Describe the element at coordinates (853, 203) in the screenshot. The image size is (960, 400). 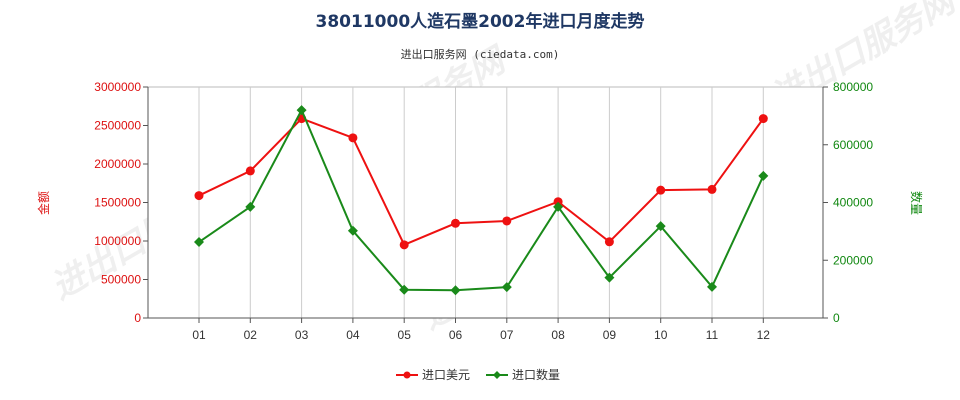
I see `right-tick-label: 400000` at that location.